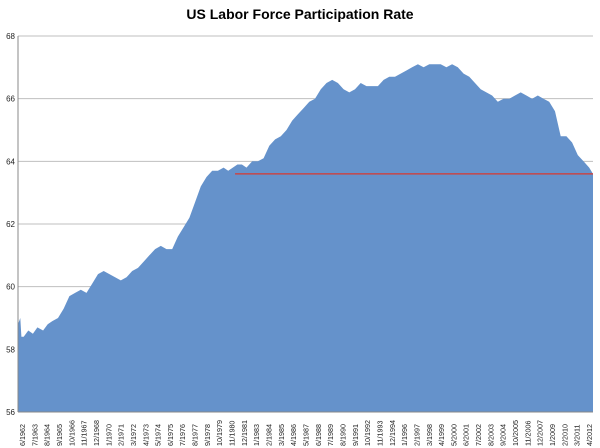  Describe the element at coordinates (10, 161) in the screenshot. I see `y-tick-label: 64` at that location.